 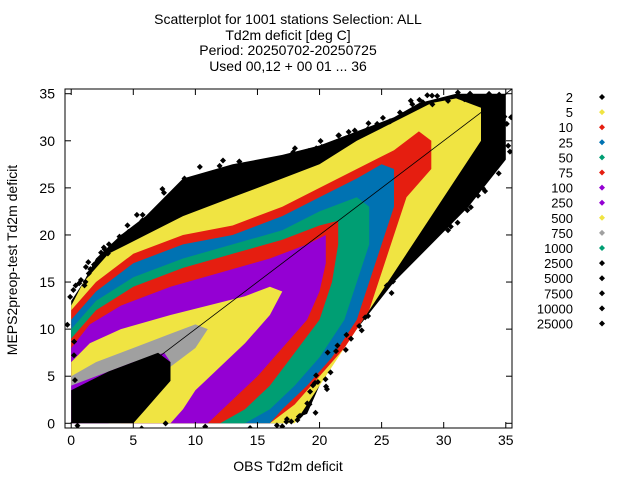 I want to click on y-tick-label: 10, so click(x=47, y=329).